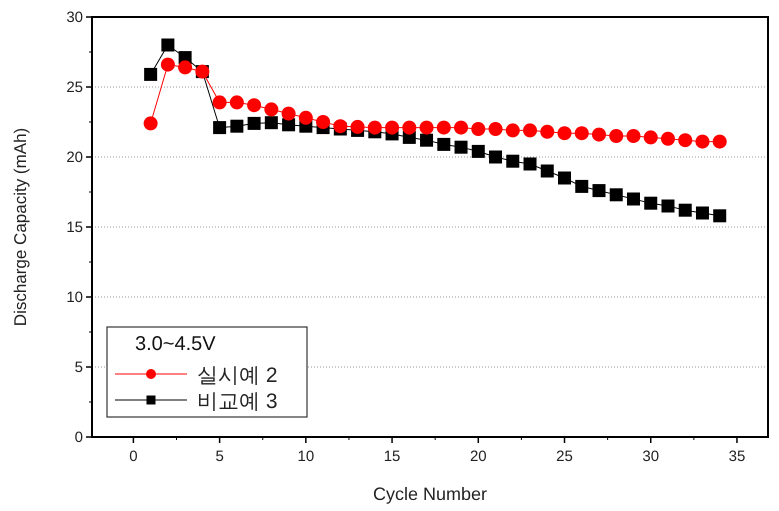 The image size is (779, 511). I want to click on legend-label: 실시예 2, so click(237, 375).